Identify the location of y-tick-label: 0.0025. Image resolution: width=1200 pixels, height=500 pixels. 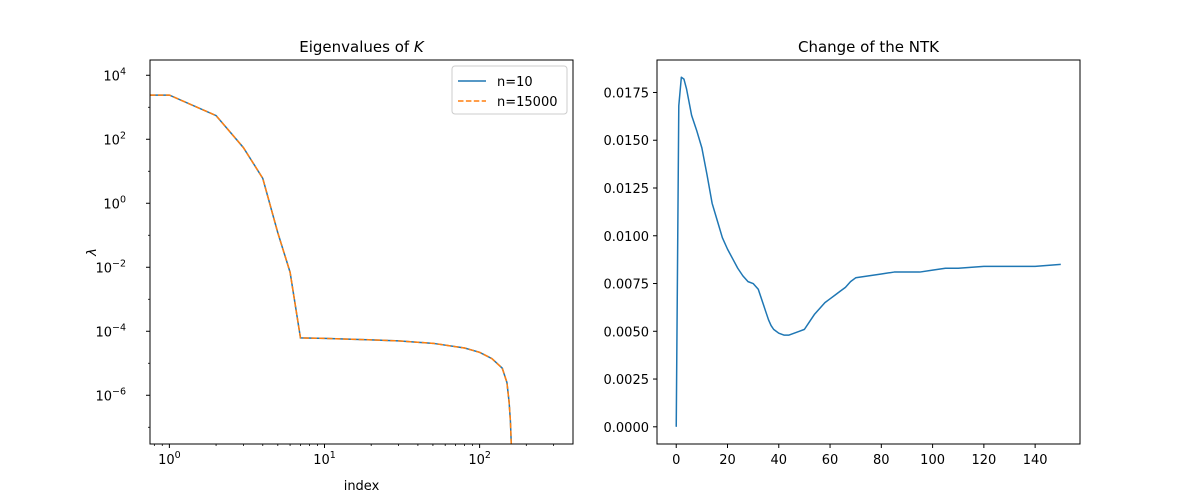
(627, 380).